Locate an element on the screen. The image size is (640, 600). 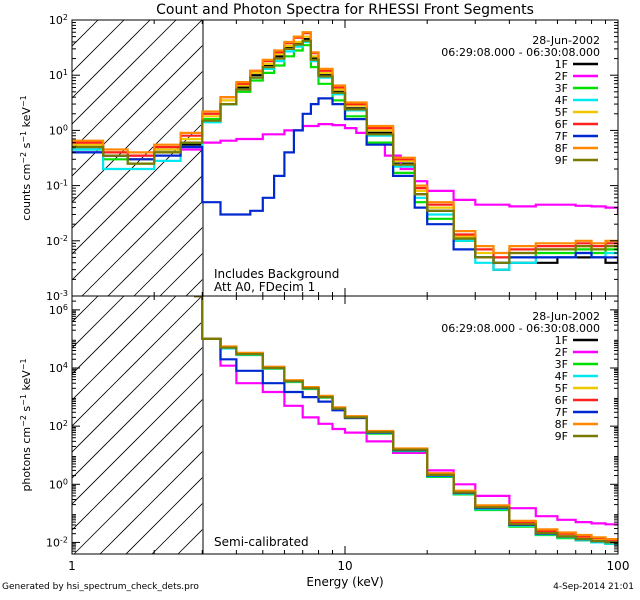
bottom-excluded-hatch is located at coordinates (137, 425).